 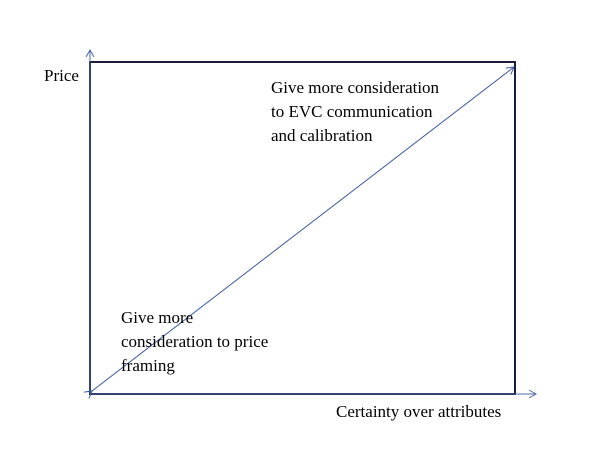 I want to click on y-axis-label: Price, so click(x=61, y=75).